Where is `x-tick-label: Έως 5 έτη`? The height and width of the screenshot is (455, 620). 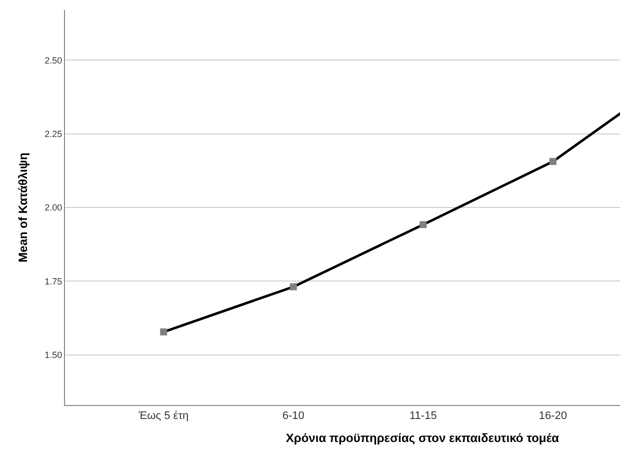 x-tick-label: Έως 5 έτη is located at coordinates (163, 416).